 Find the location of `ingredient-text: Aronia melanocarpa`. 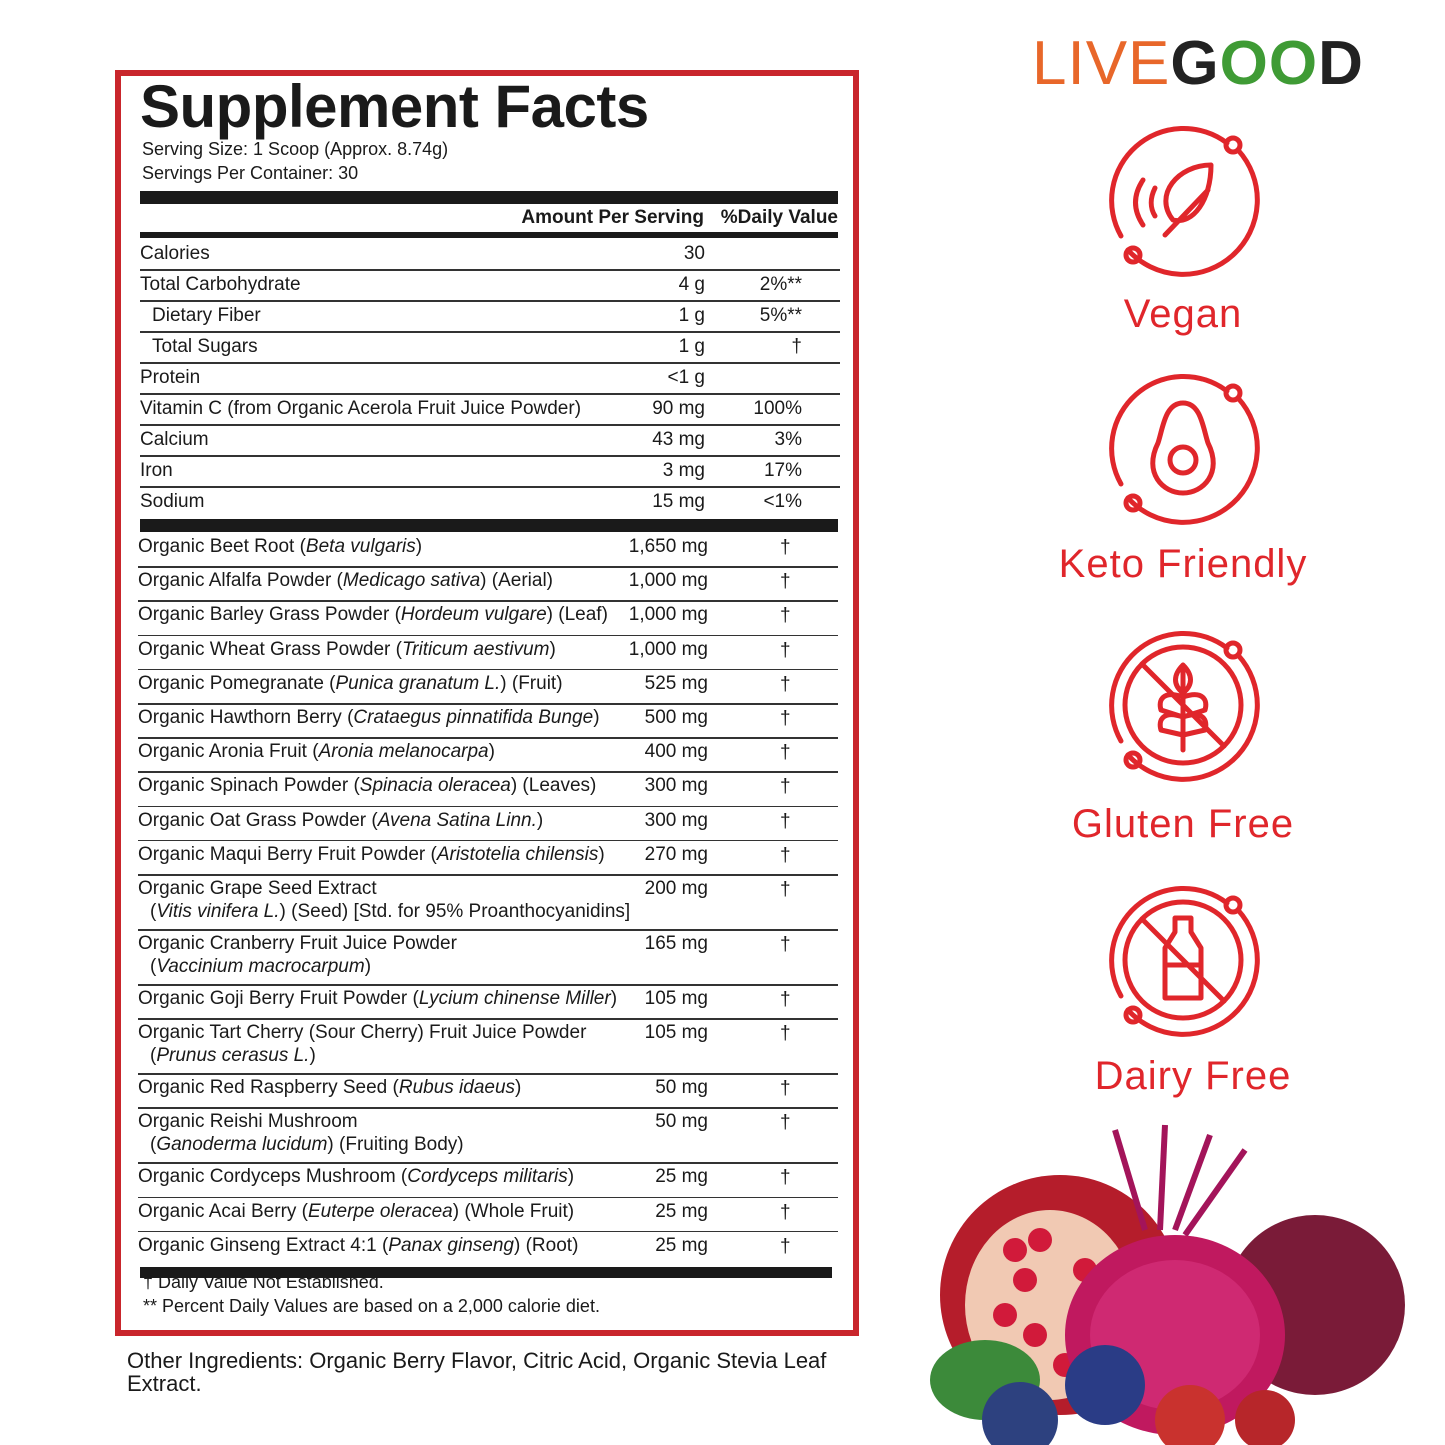

ingredient-text: Aronia melanocarpa is located at coordinates (403, 752).